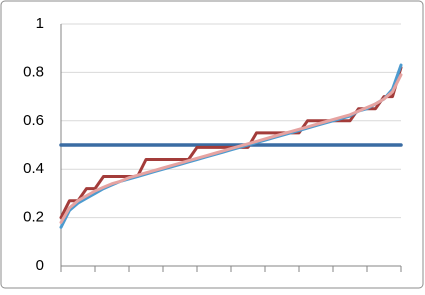  I want to click on y-tick-label: 0, so click(40, 265).